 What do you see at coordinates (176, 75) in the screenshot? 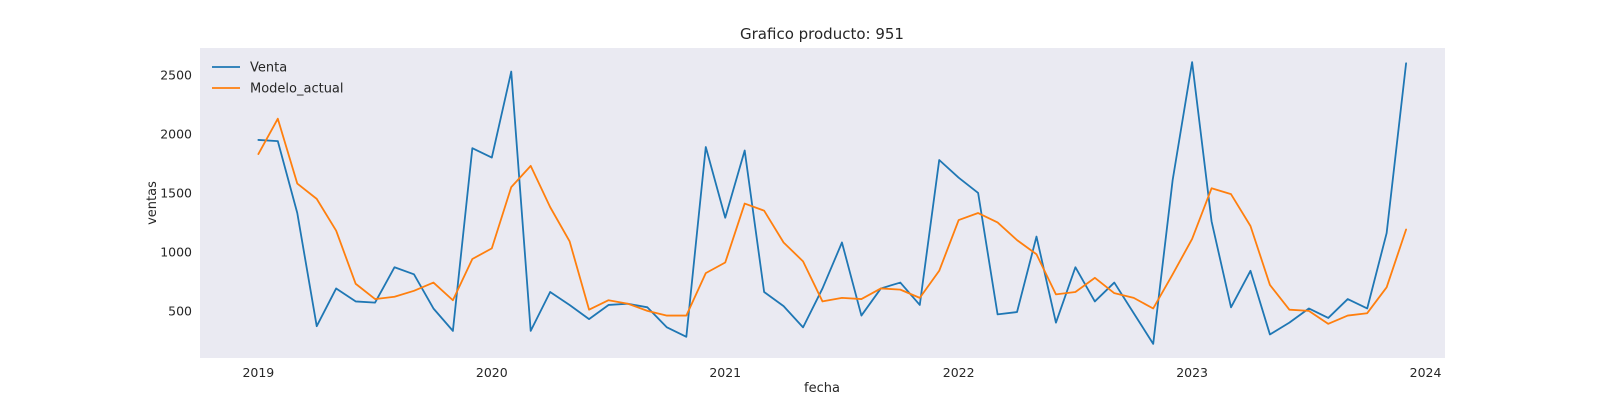
I see `y-tick-label: 2500` at bounding box center [176, 75].